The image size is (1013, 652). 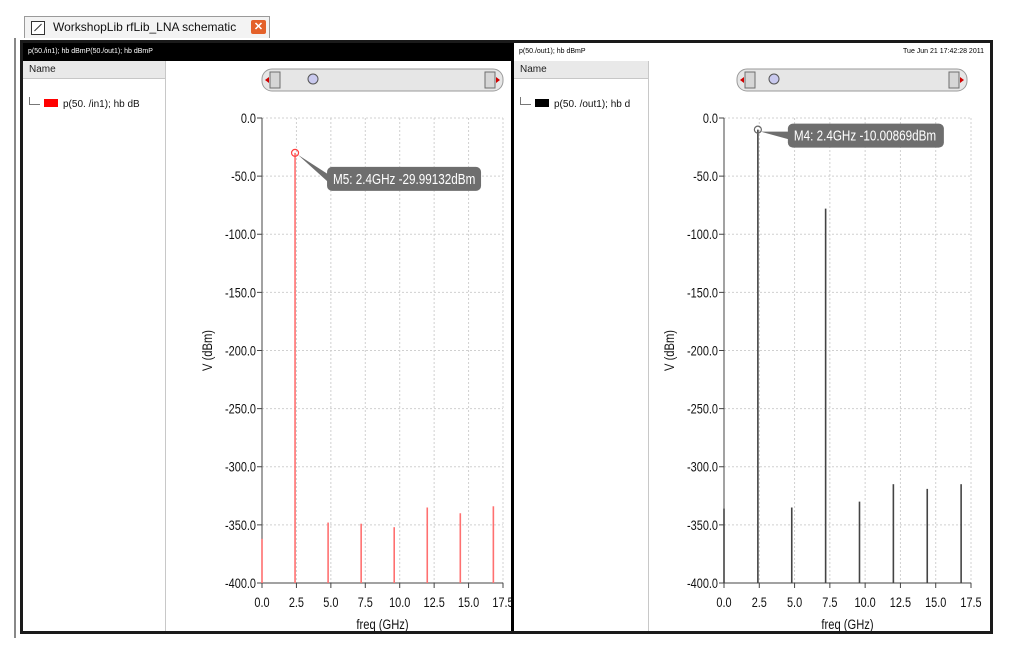 I want to click on tab-schematic: WorkshopLib rfLib_LNA schematic ✕, so click(x=147, y=27).